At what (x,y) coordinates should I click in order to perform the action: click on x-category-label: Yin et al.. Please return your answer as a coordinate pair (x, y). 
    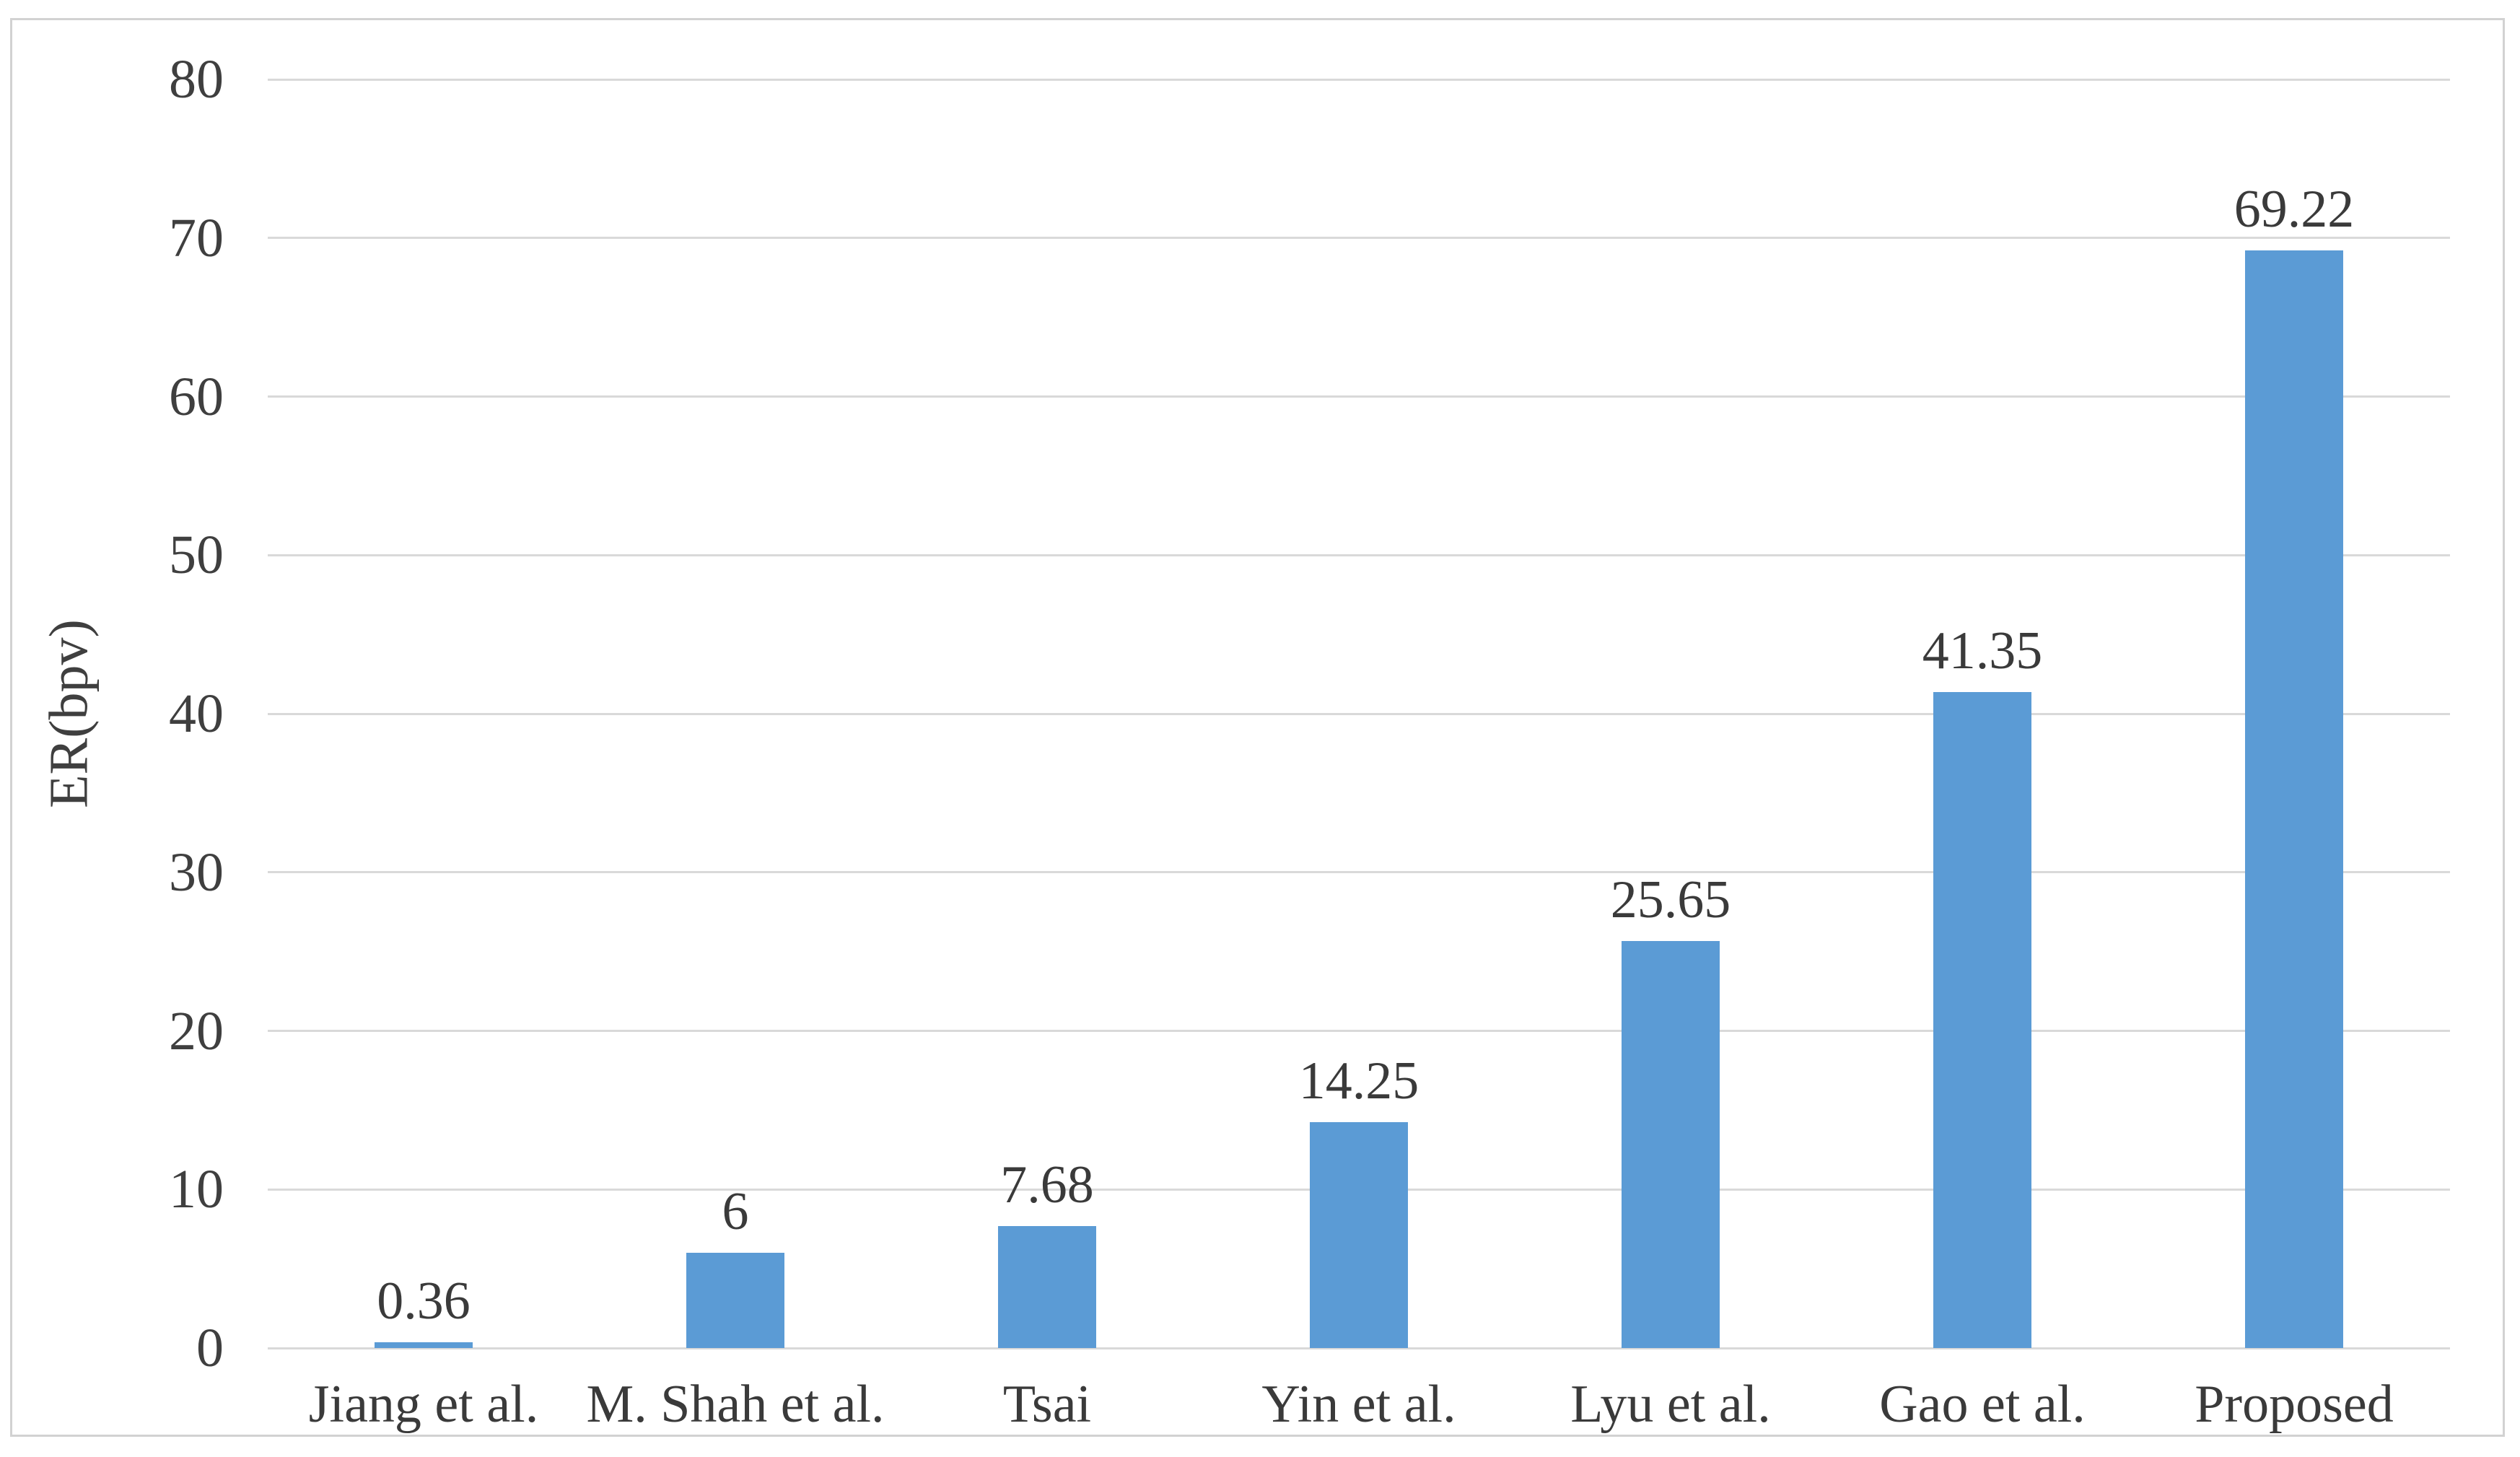
    Looking at the image, I should click on (1358, 1404).